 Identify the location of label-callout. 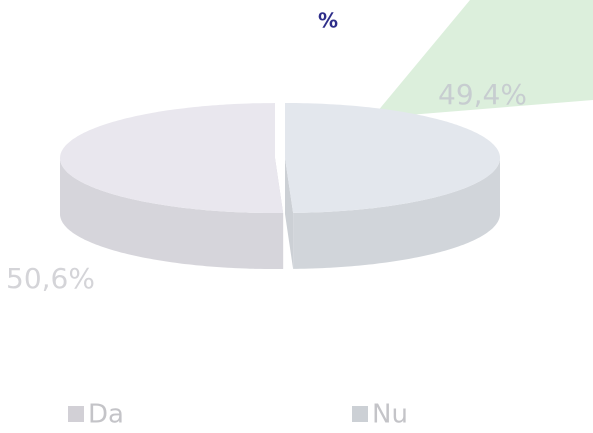
(482, 59).